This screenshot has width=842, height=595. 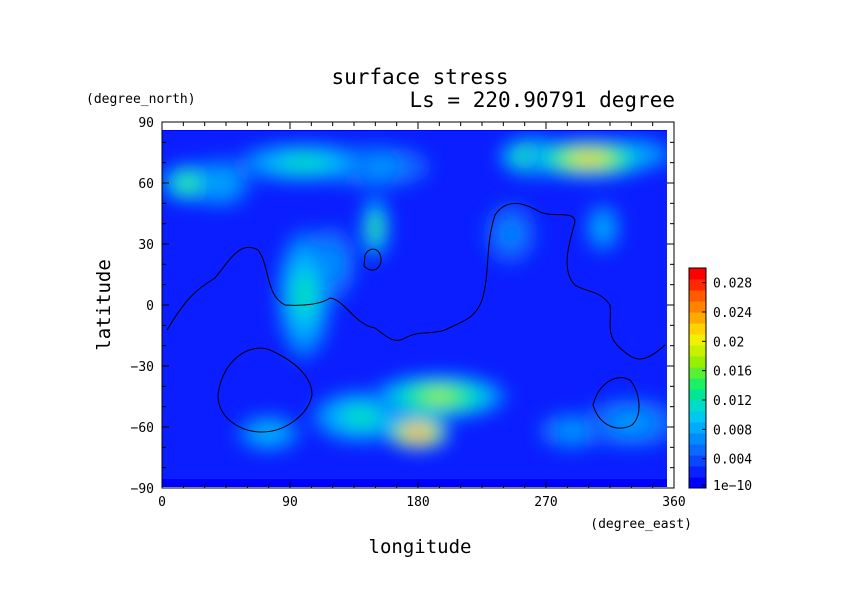 What do you see at coordinates (146, 184) in the screenshot?
I see `y-tick-label: 60` at bounding box center [146, 184].